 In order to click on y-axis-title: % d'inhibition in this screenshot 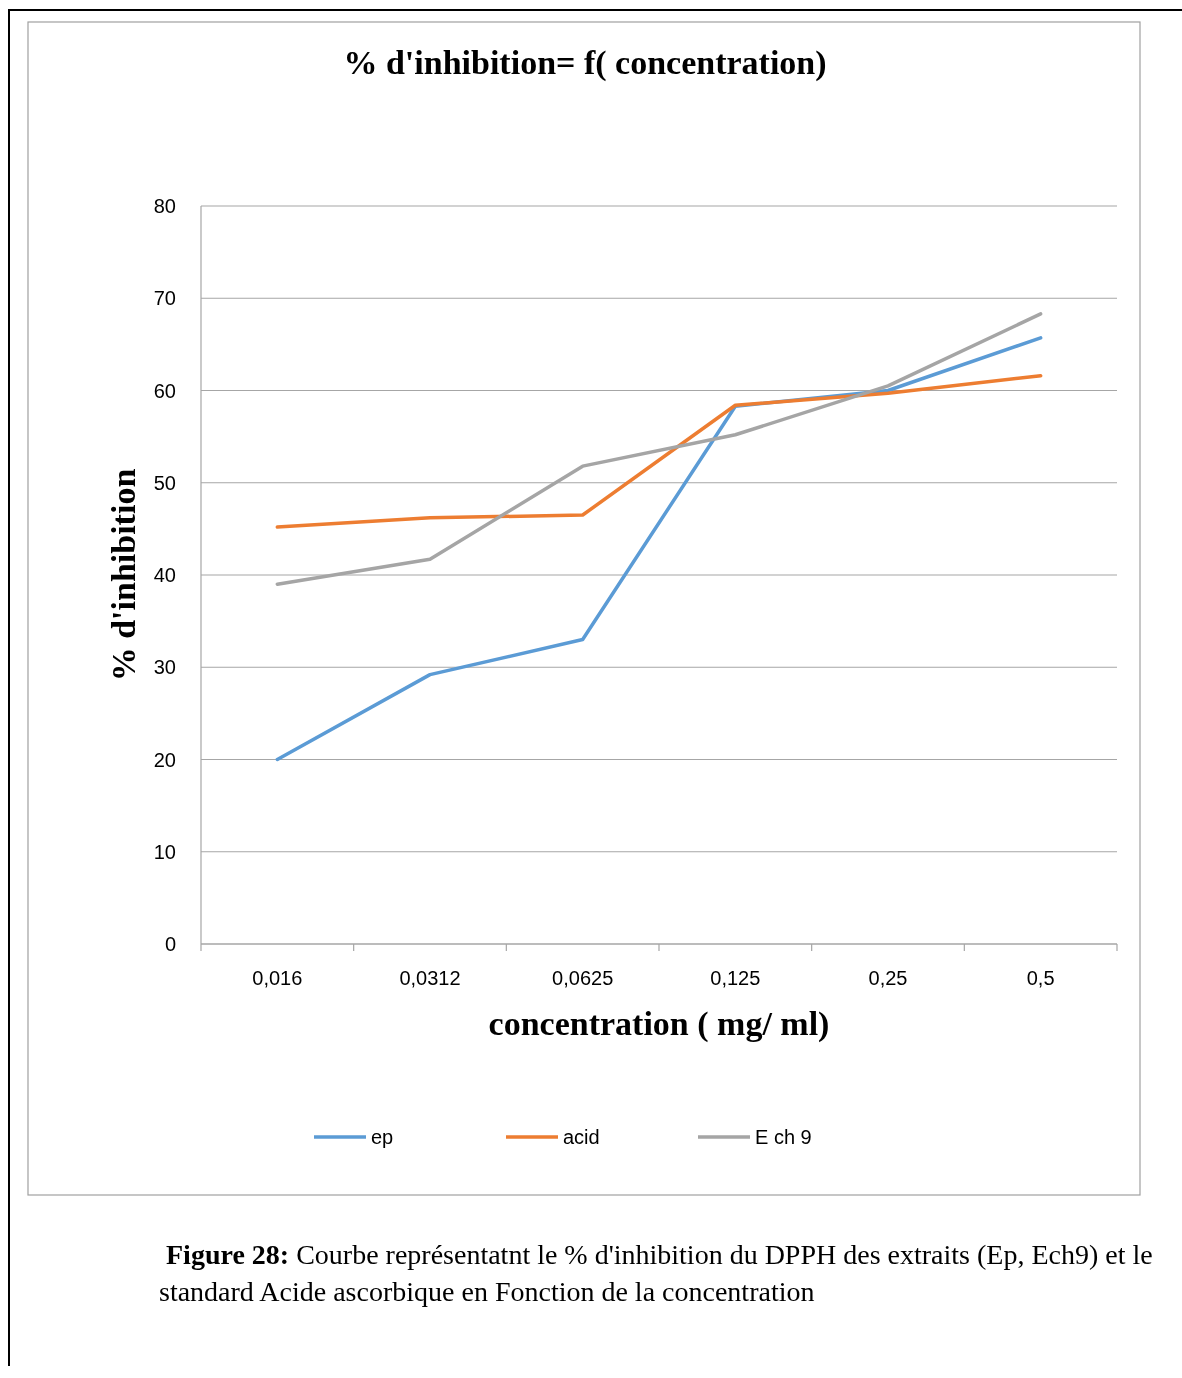, I will do `click(123, 575)`.